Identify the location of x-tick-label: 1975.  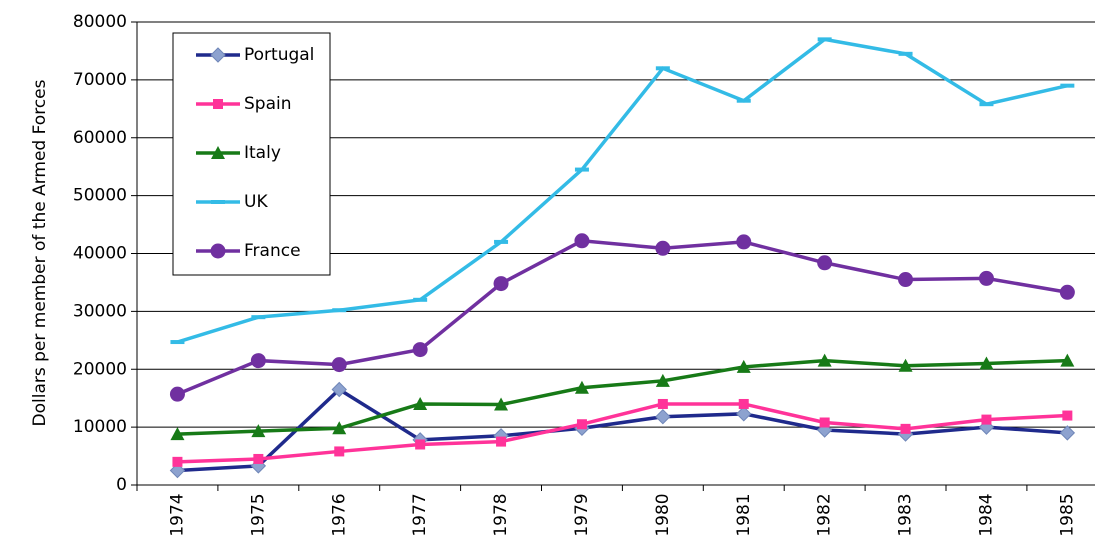
(258, 514).